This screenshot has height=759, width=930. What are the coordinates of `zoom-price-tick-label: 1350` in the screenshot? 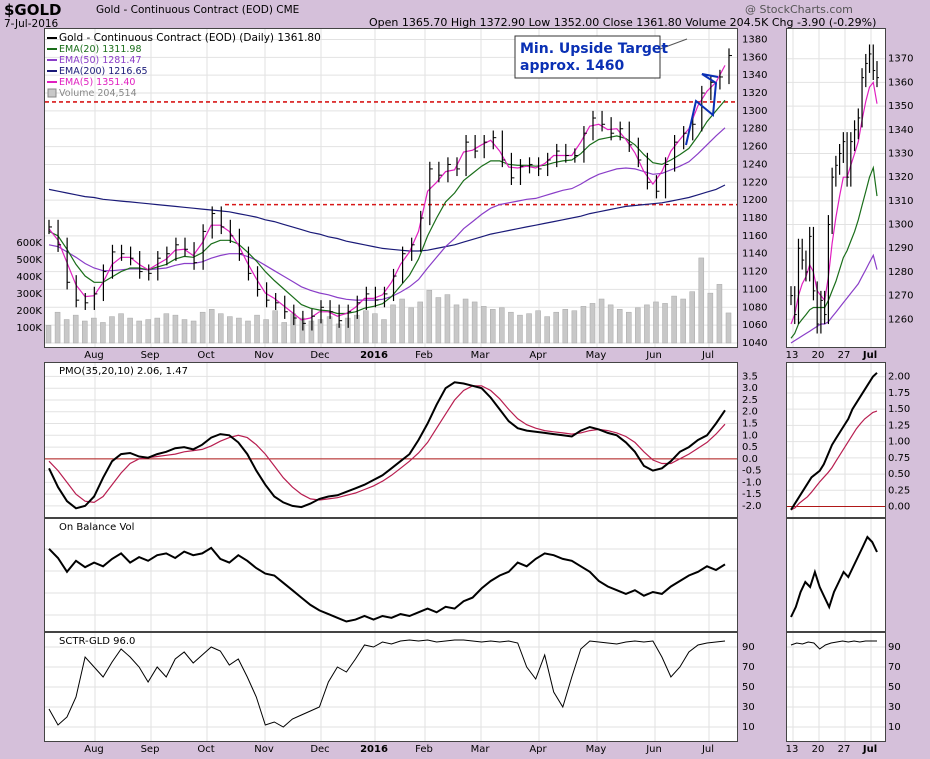 It's located at (900, 106).